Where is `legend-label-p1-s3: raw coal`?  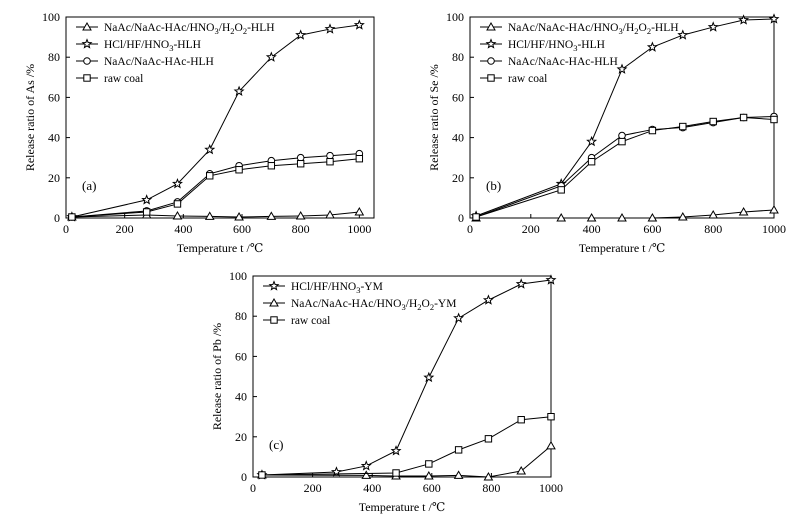
legend-label-p1-s3: raw coal is located at coordinates (527, 79).